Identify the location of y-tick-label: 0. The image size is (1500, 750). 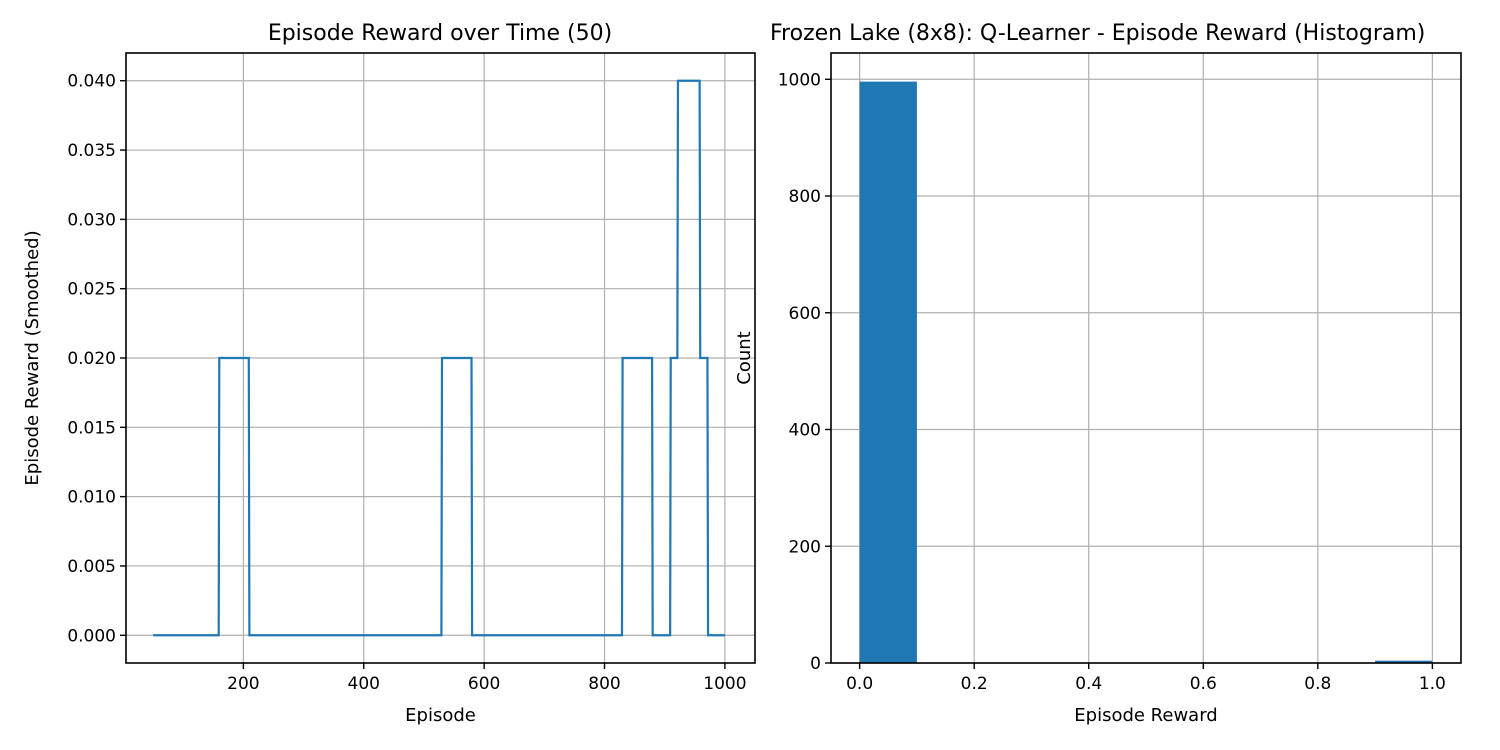
(815, 664).